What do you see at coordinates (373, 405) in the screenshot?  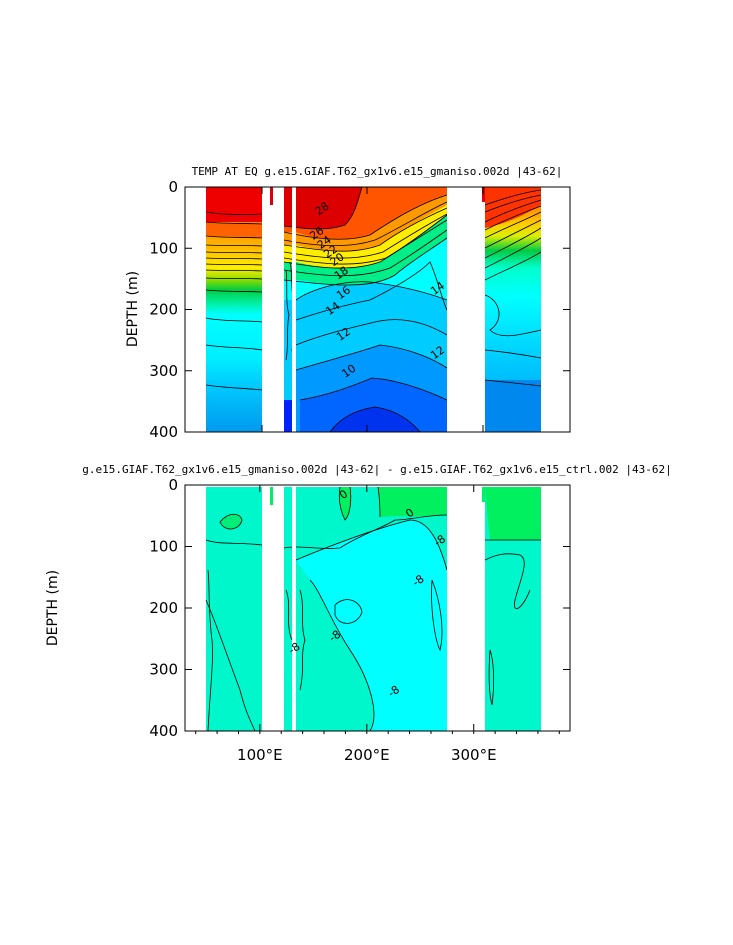 I see `temp-pacific-deep2` at bounding box center [373, 405].